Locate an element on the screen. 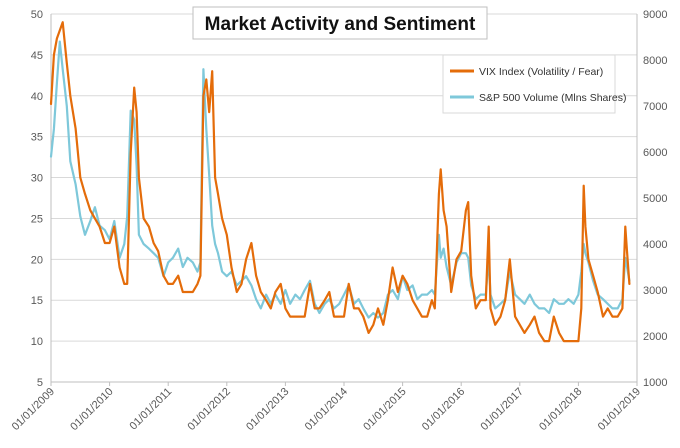 Image resolution: width=680 pixels, height=448 pixels. x-tick-label: 01/01/2017 is located at coordinates (502, 409).